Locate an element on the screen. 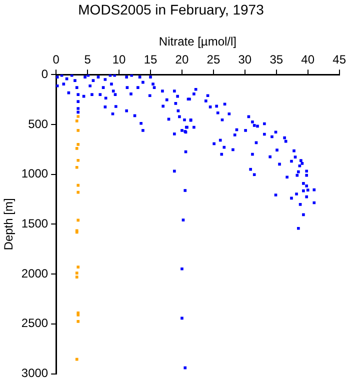  y-axis-title: Depth [m] is located at coordinates (9, 224).